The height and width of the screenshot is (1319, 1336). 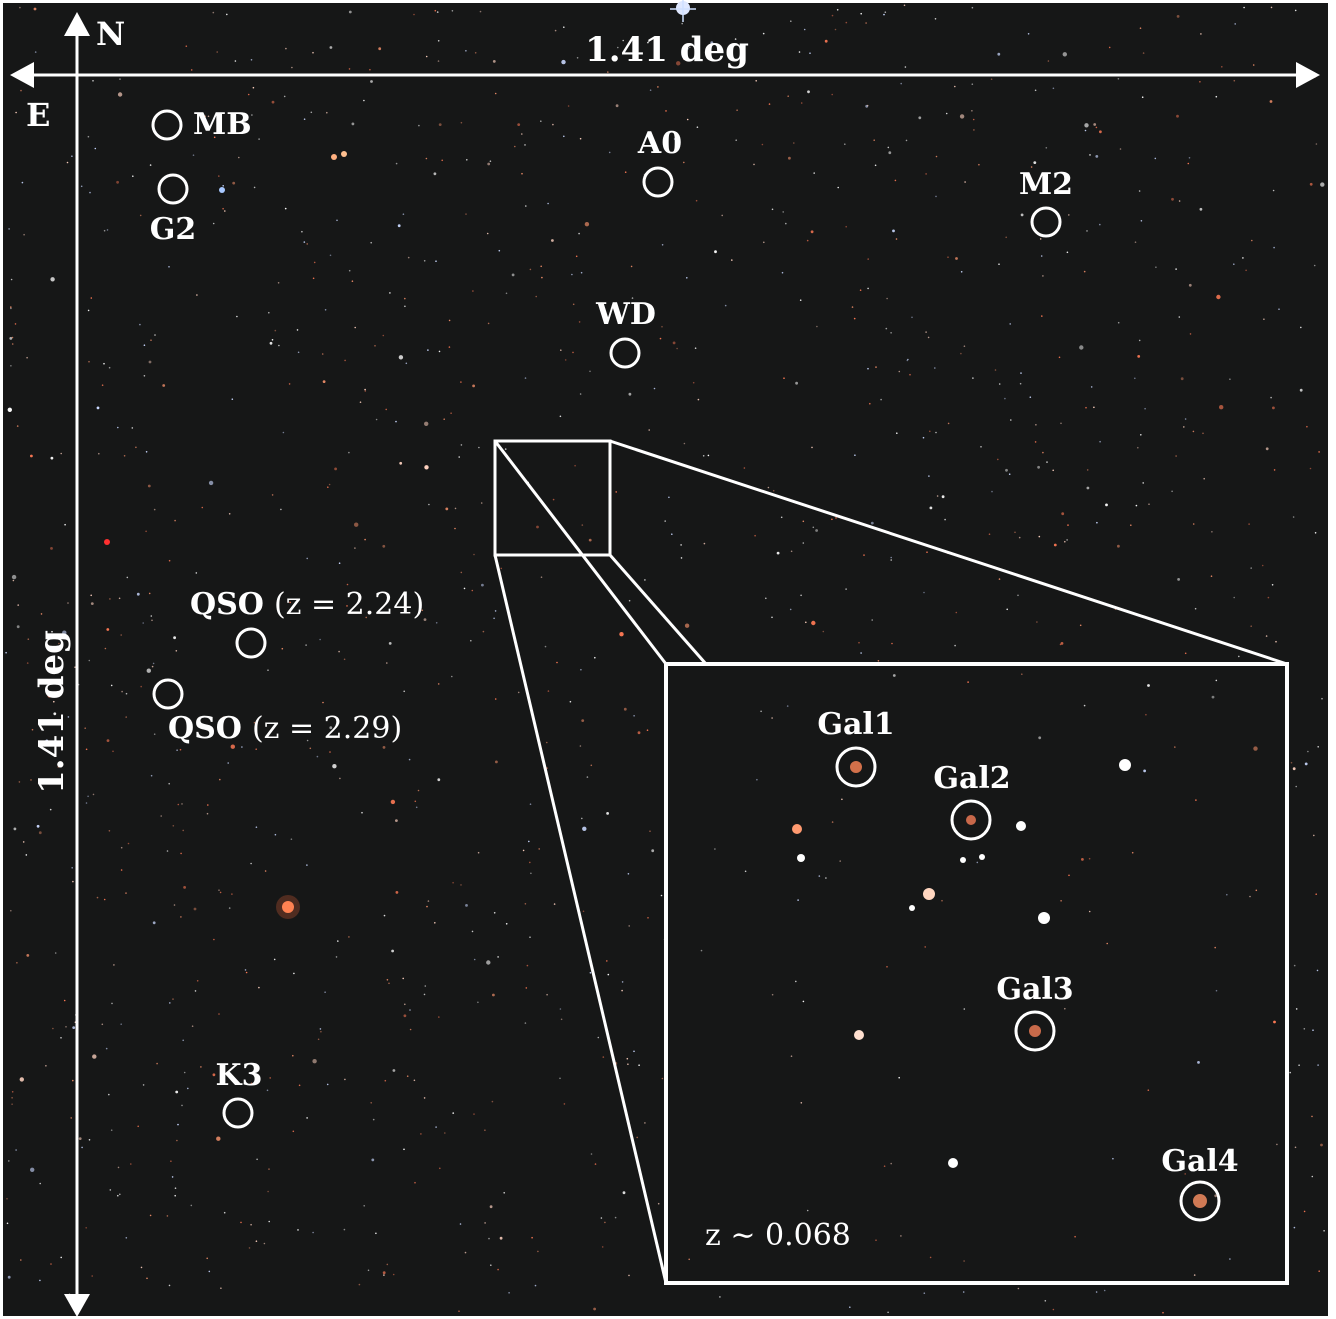 I want to click on label-qso1-redshift: (z = 2.24), so click(x=349, y=604).